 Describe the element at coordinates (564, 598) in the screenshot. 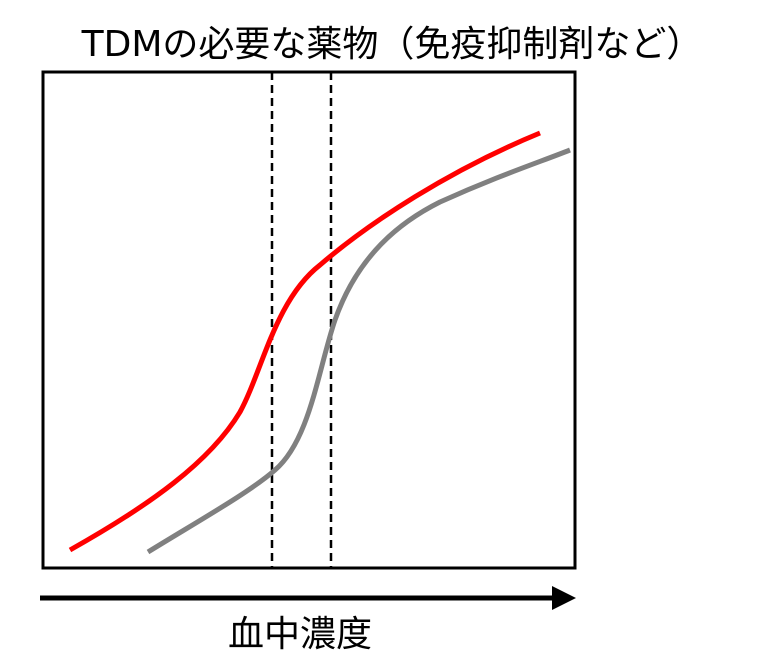

I see `arrow-head` at that location.